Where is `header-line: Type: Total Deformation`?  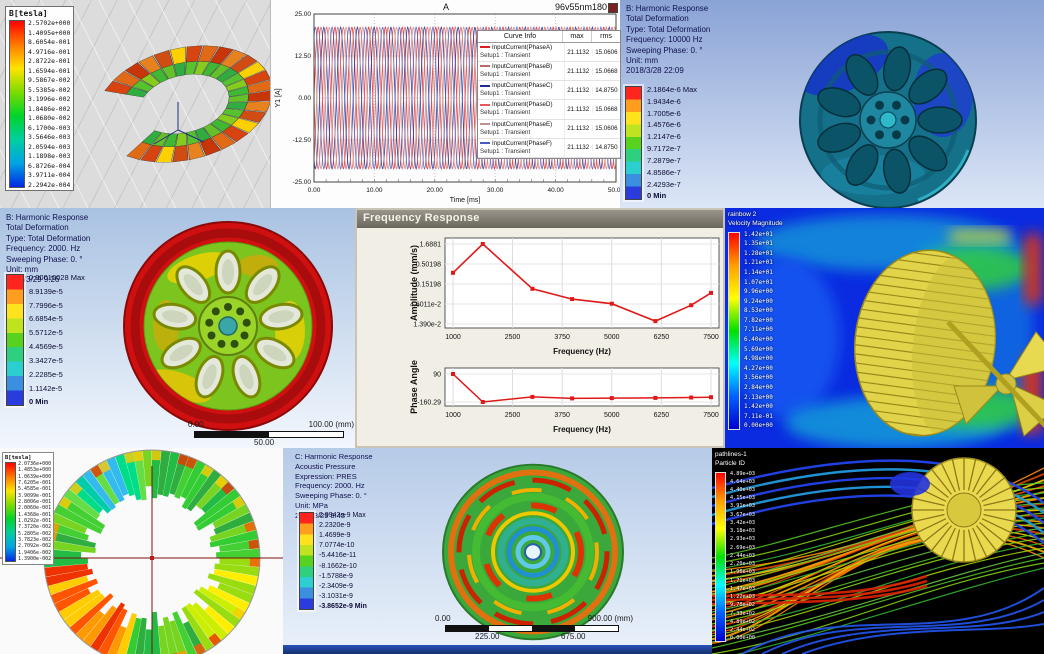
header-line: Type: Total Deformation is located at coordinates (668, 29).